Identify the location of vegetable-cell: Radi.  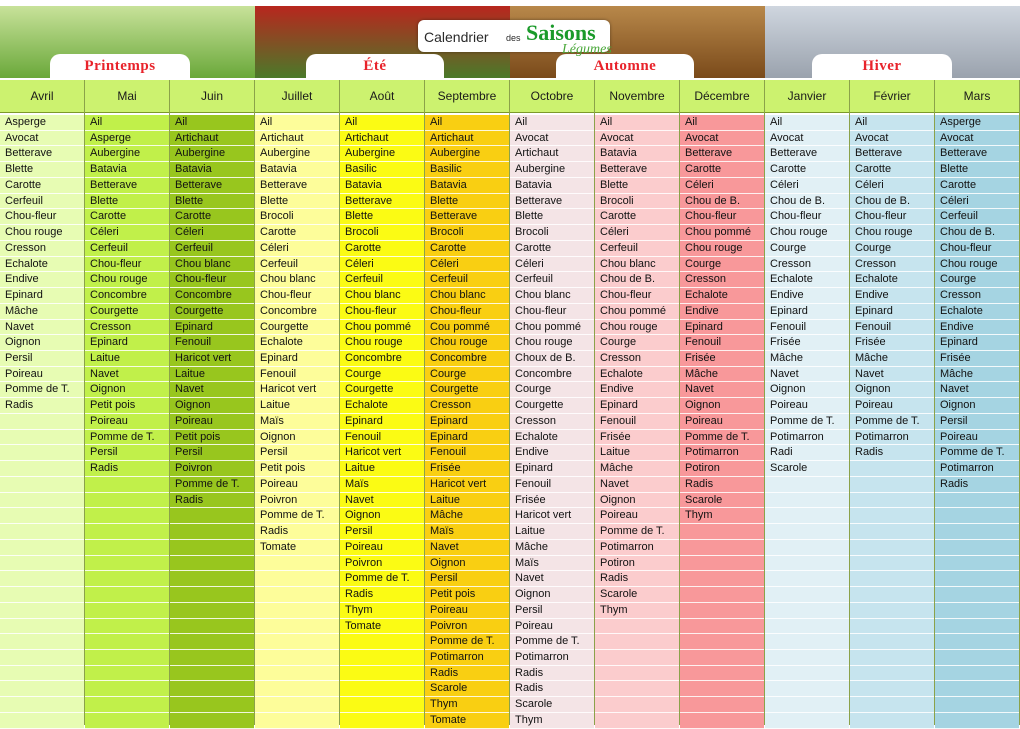
(807, 453).